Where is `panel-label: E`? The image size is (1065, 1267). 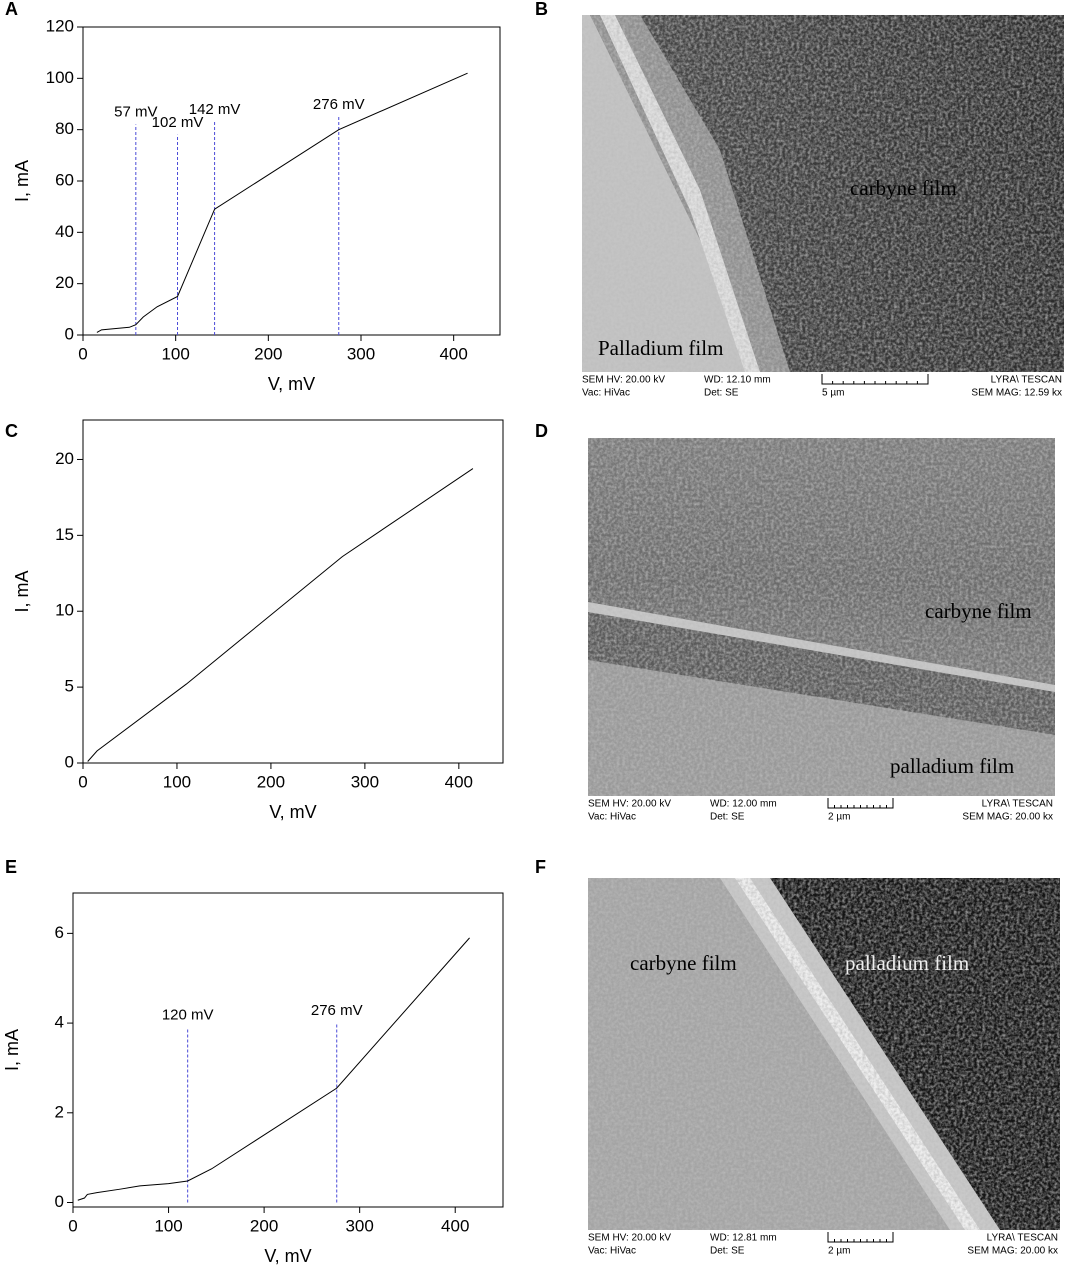 panel-label: E is located at coordinates (11, 867).